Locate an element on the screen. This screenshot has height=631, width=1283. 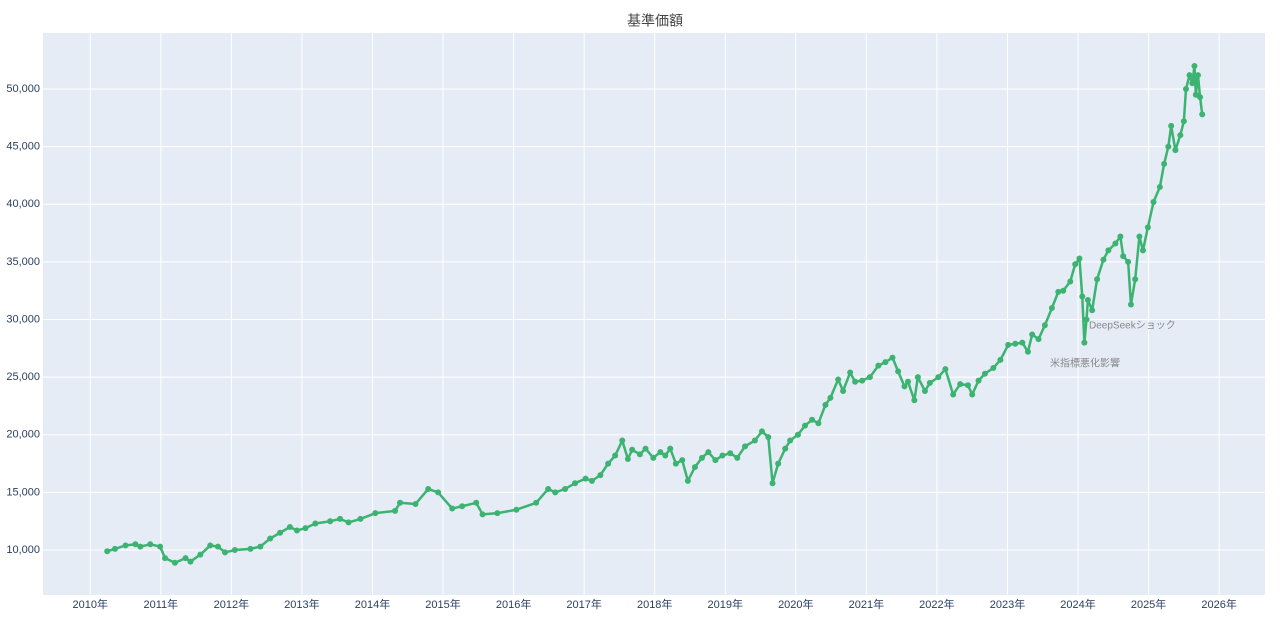
y-tick-label: 30,000 is located at coordinates (23, 319).